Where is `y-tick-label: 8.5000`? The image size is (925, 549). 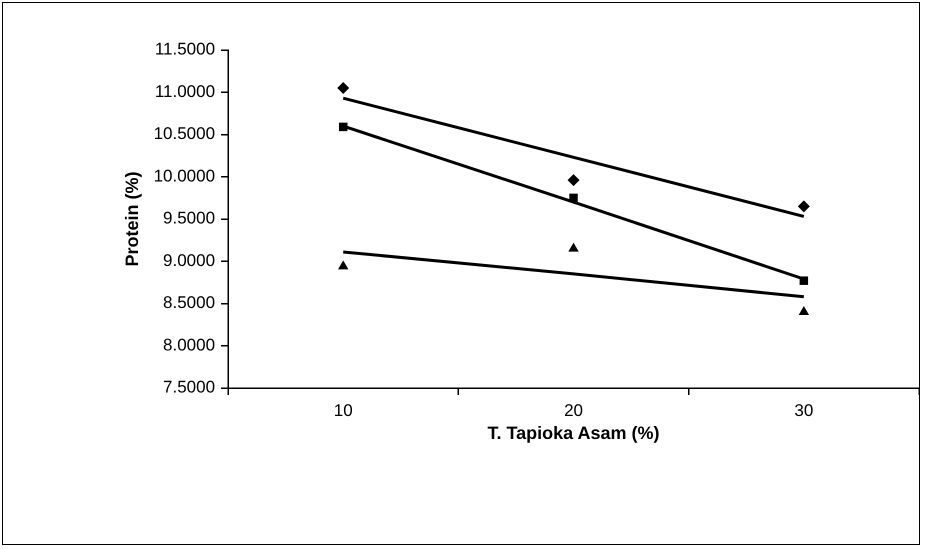 y-tick-label: 8.5000 is located at coordinates (189, 302).